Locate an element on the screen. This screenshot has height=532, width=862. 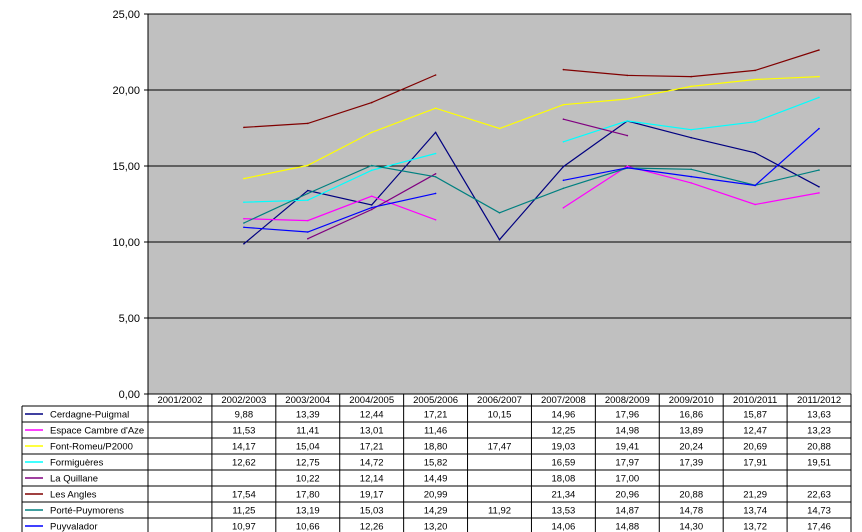
data-label: 9,88 is located at coordinates (244, 415).